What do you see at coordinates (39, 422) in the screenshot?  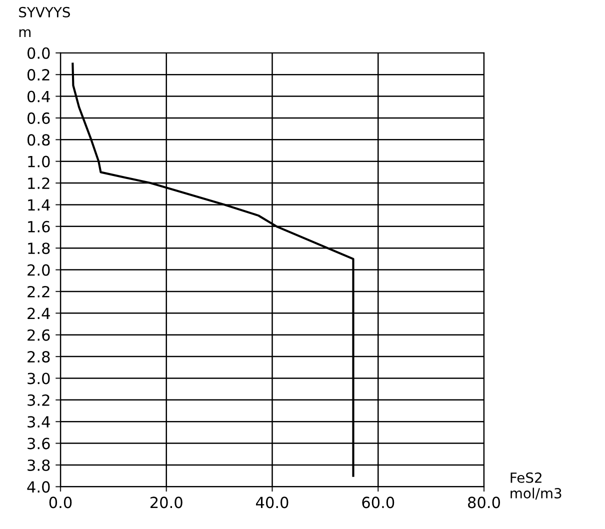 I see `y-tick-label: 3.4` at bounding box center [39, 422].